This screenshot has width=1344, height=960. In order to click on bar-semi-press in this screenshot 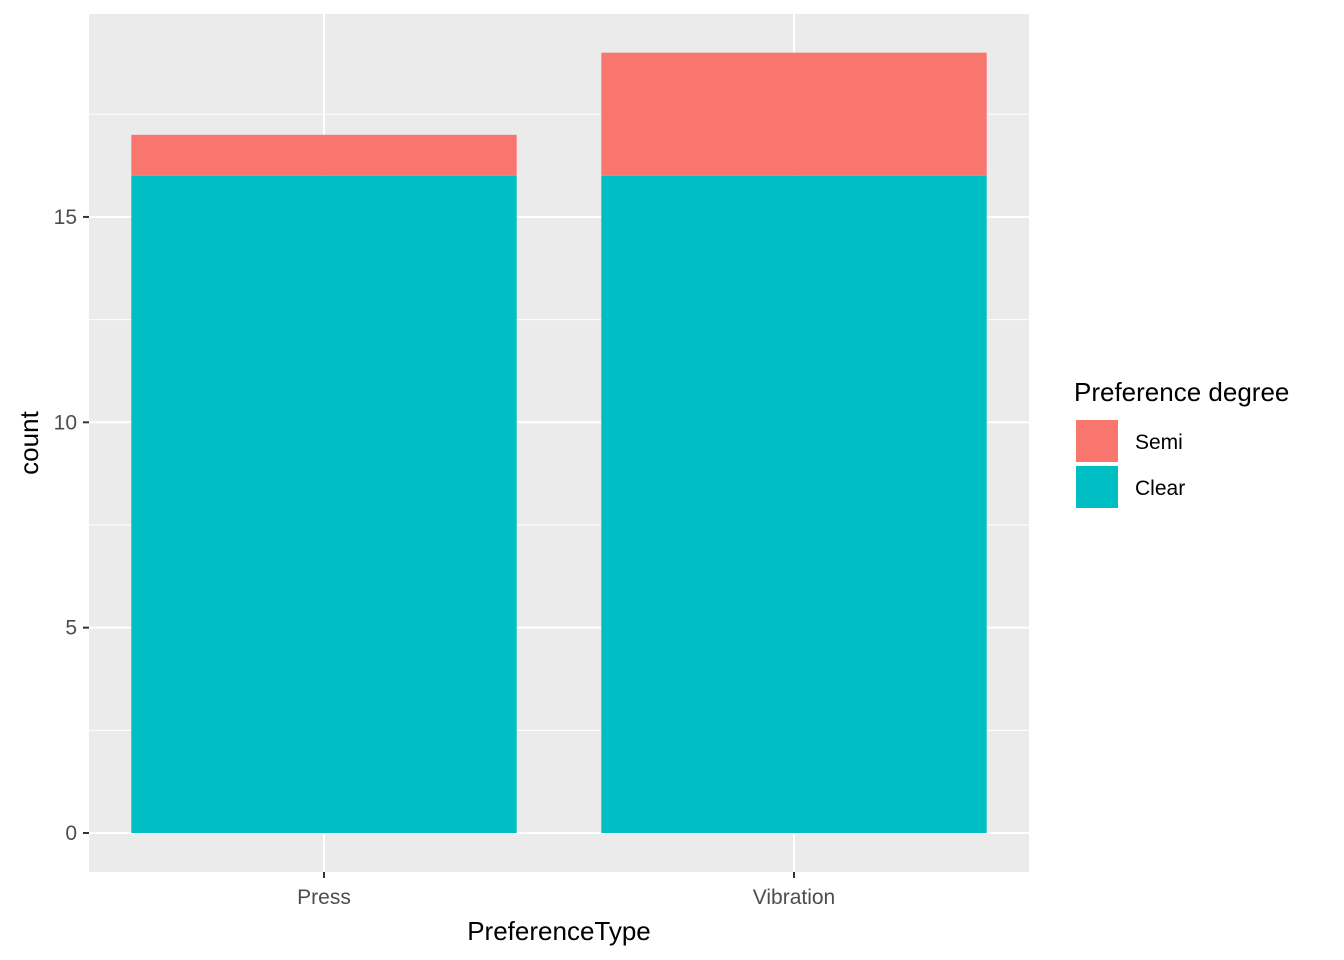, I will do `click(324, 155)`.